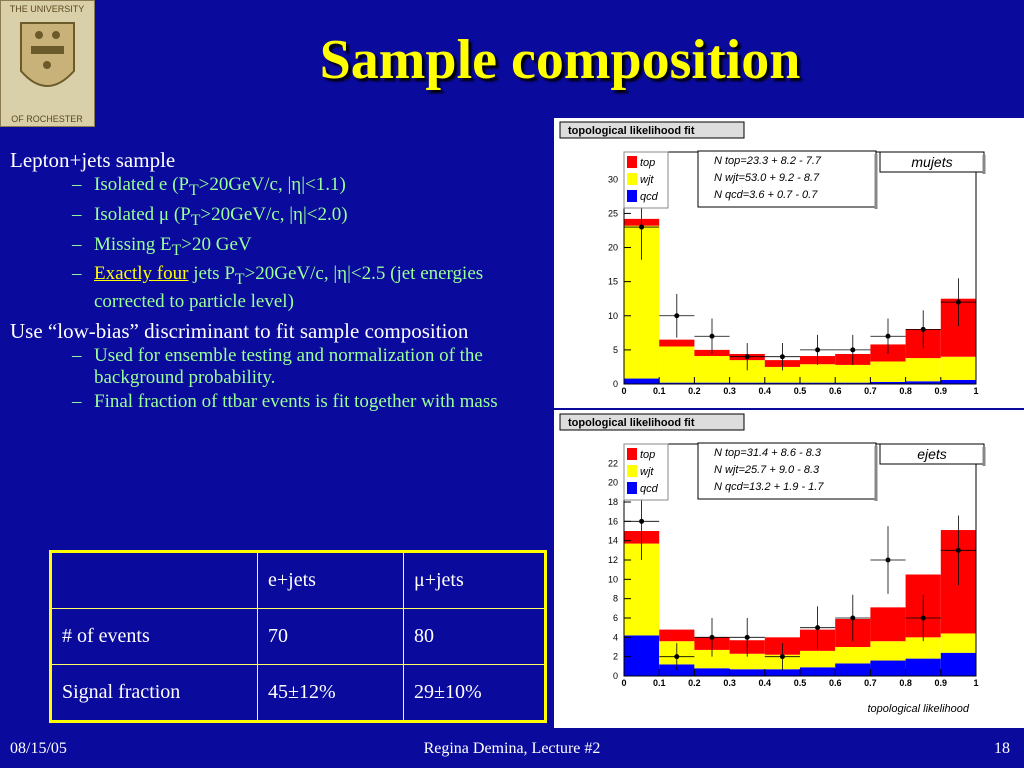 The width and height of the screenshot is (1024, 768). What do you see at coordinates (154, 636) in the screenshot?
I see `table-cell: # of events` at bounding box center [154, 636].